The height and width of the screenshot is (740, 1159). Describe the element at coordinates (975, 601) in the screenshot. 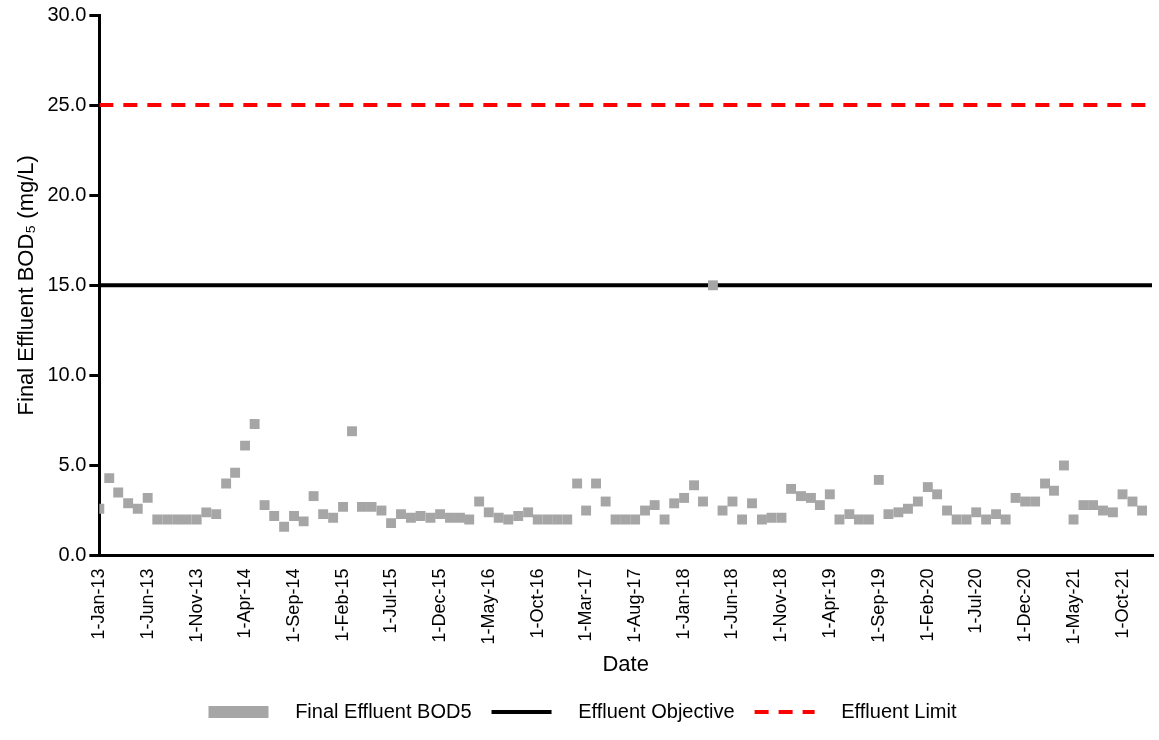

I see `x-tick-label: 1-Jul-20` at that location.